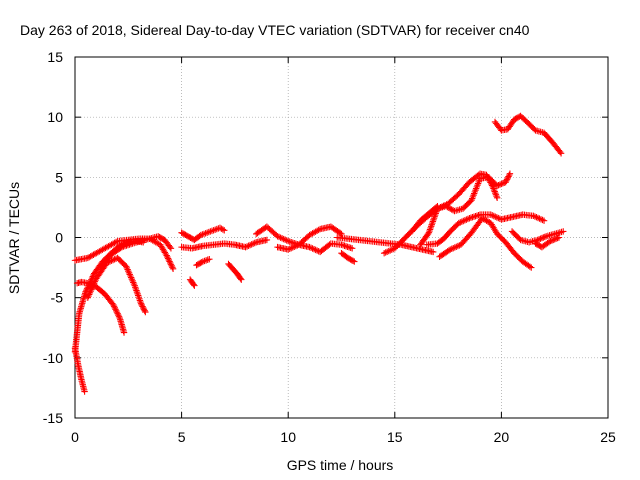 The width and height of the screenshot is (640, 480). What do you see at coordinates (340, 465) in the screenshot?
I see `x-axis-label: GPS time / hours` at bounding box center [340, 465].